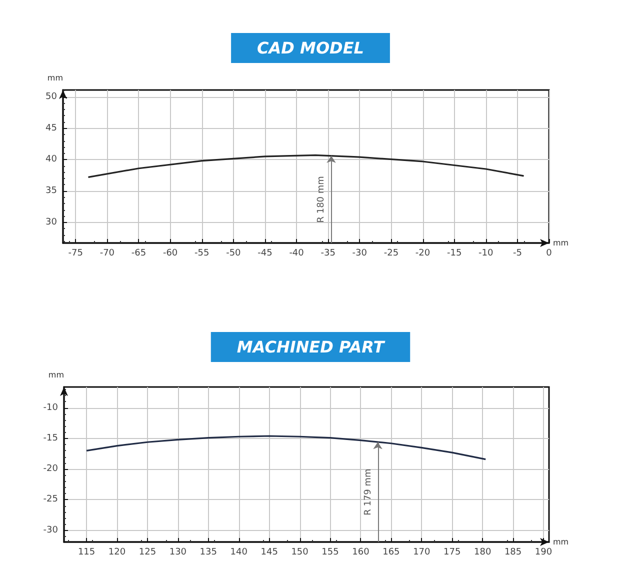 This screenshot has width=621, height=575. I want to click on x-tick-label: 160, so click(361, 553).